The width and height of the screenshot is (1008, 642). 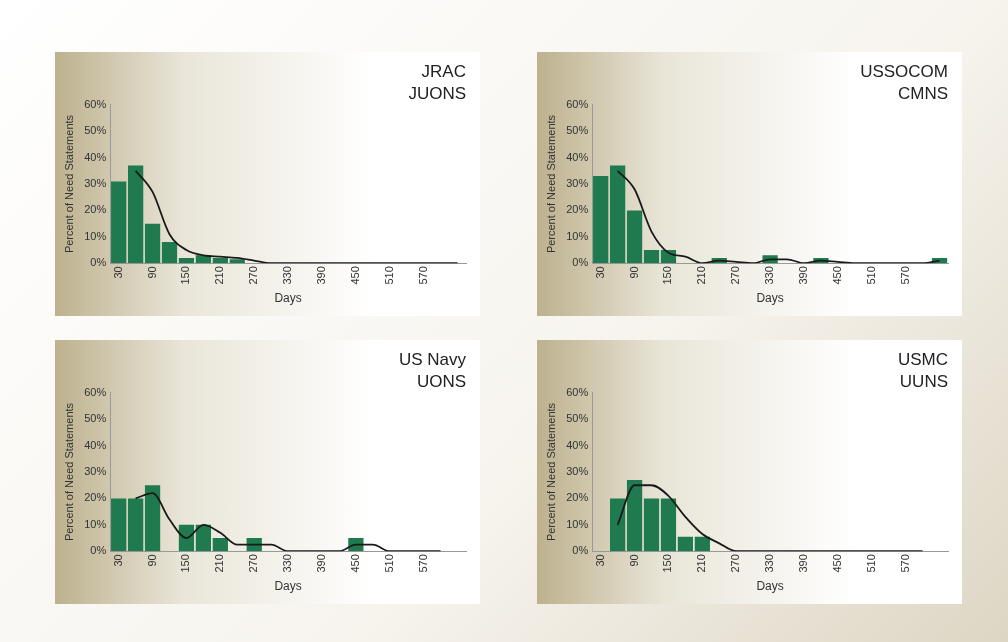 What do you see at coordinates (922, 94) in the screenshot?
I see `chart-subtitle: CMNS` at bounding box center [922, 94].